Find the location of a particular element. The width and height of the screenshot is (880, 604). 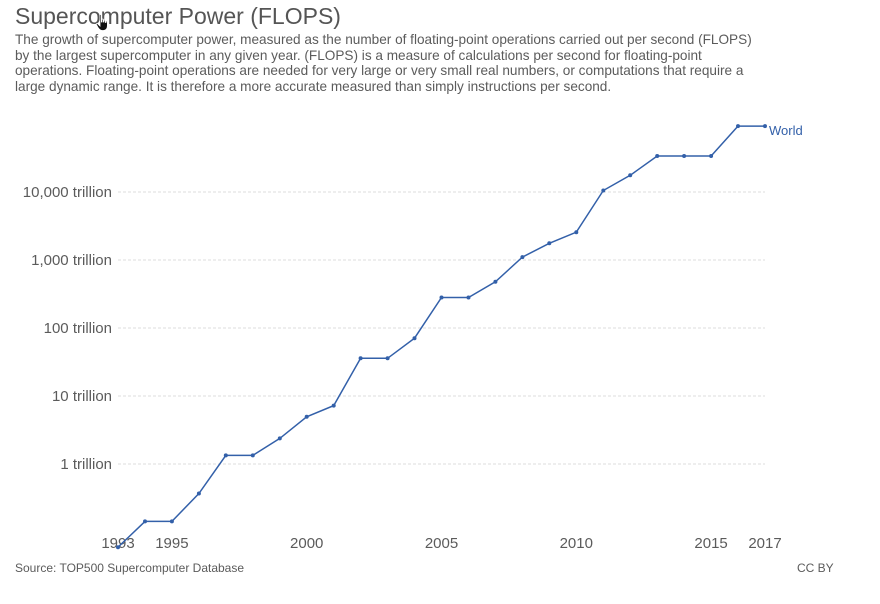

y-tick-label: 1 trillion is located at coordinates (86, 464).